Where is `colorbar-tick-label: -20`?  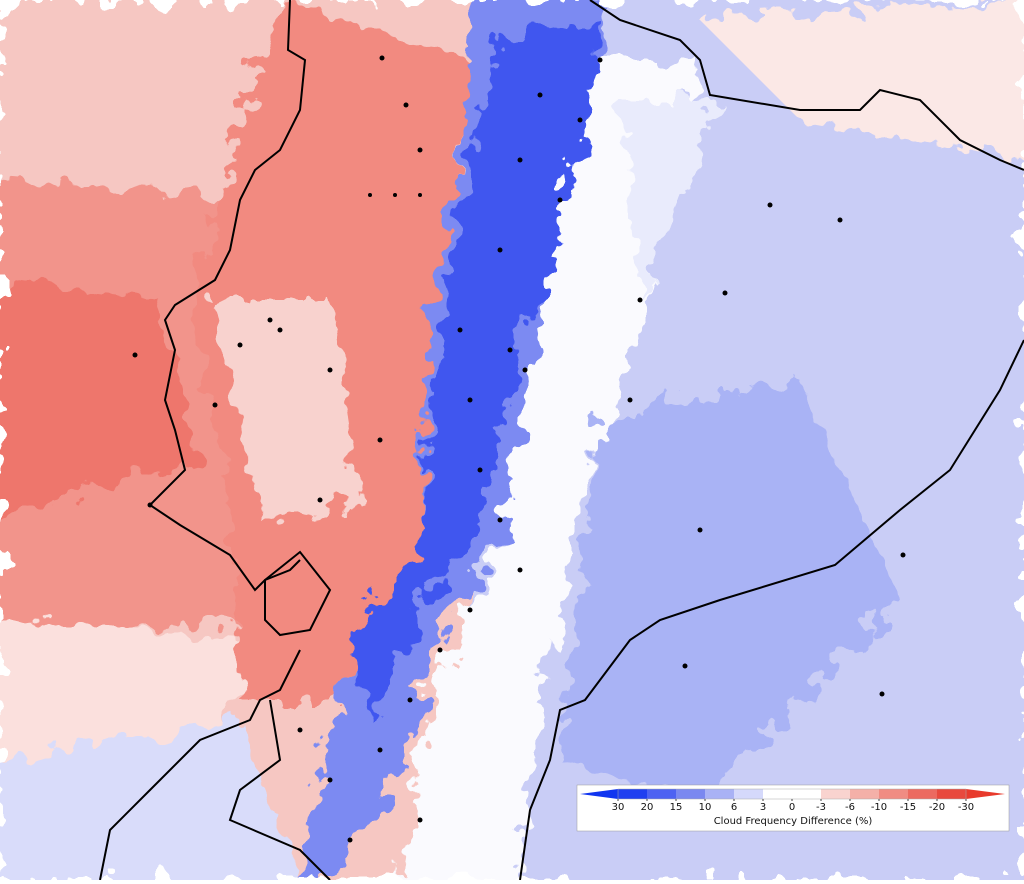
colorbar-tick-label: -20 is located at coordinates (937, 807).